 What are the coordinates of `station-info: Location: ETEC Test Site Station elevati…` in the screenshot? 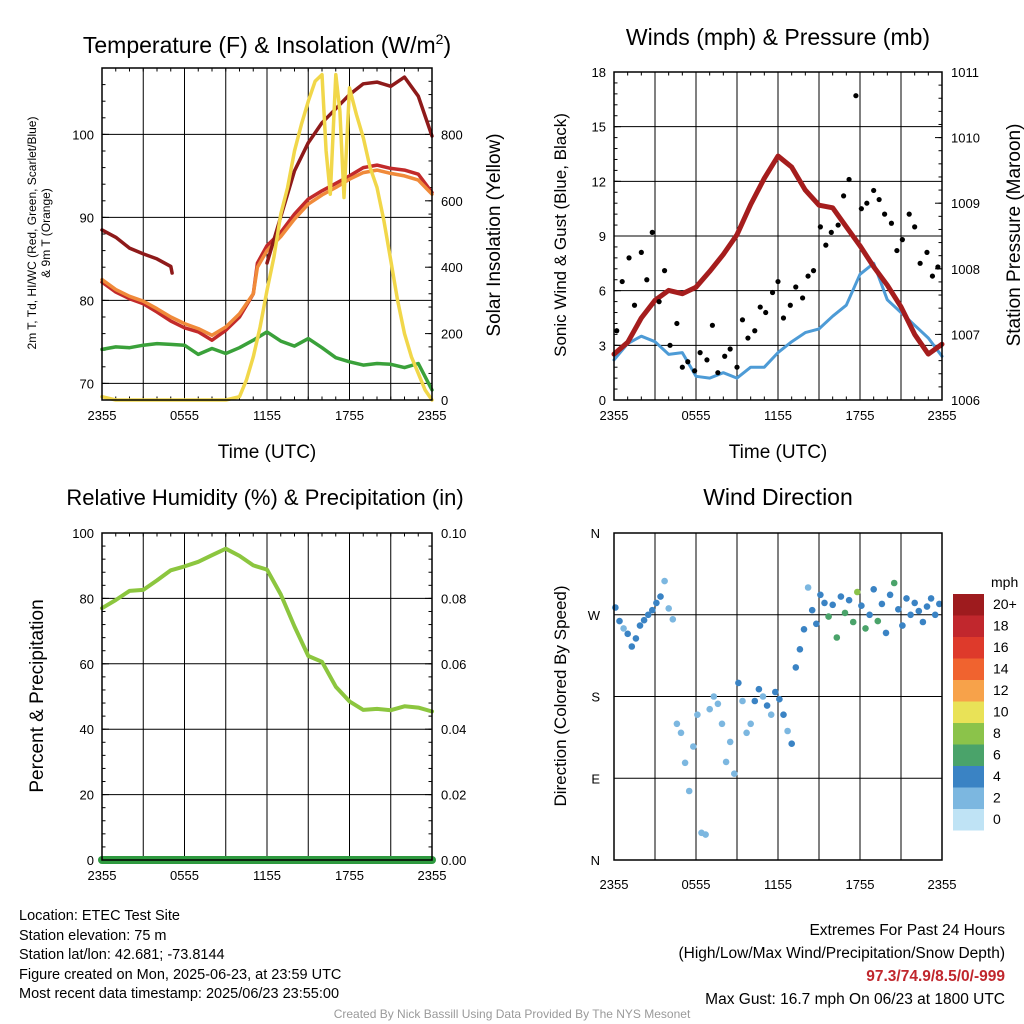 It's located at (180, 956).